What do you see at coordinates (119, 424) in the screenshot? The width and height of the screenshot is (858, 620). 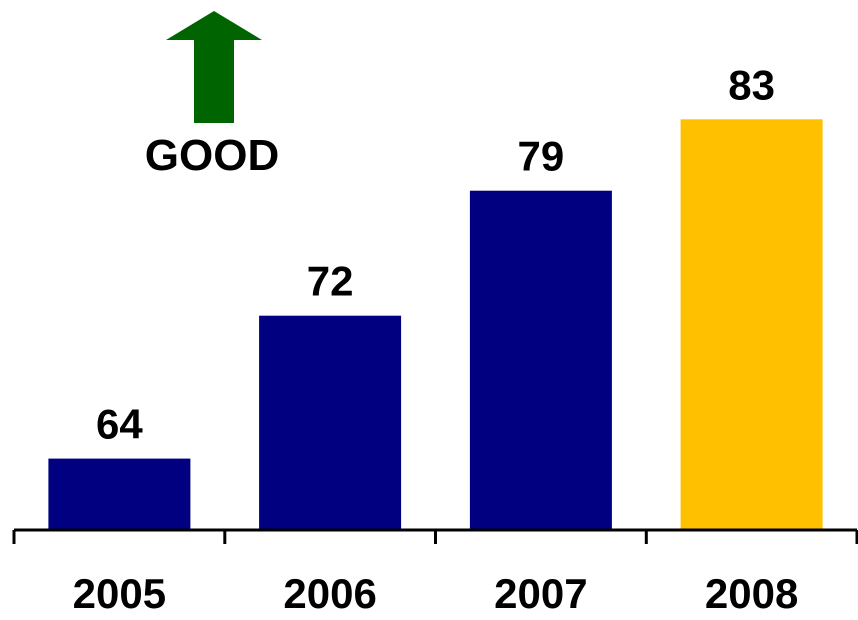 I see `data-label-2005: 64` at bounding box center [119, 424].